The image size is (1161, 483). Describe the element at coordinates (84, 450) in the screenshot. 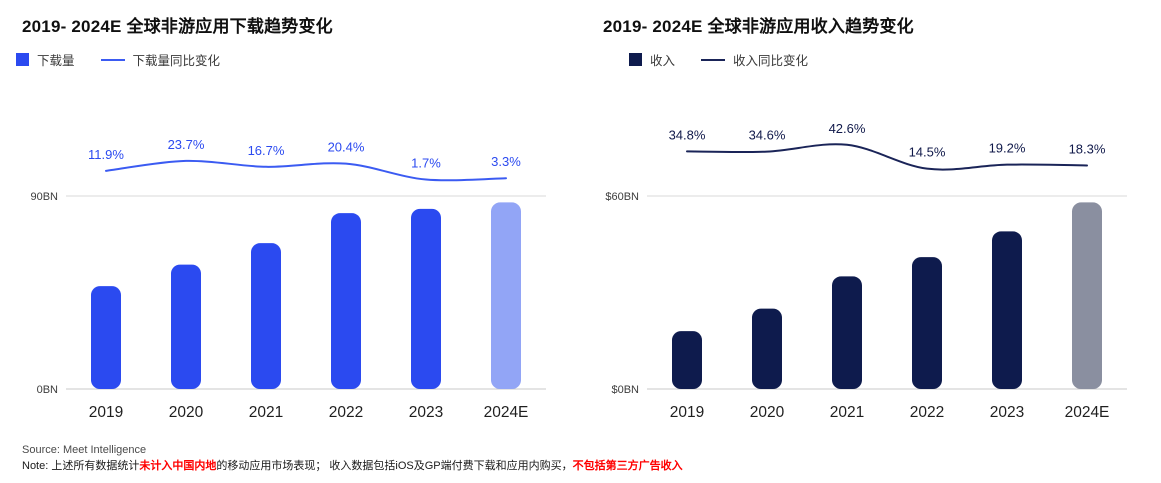

I see `source-text: Source: Meet Intelligence` at that location.